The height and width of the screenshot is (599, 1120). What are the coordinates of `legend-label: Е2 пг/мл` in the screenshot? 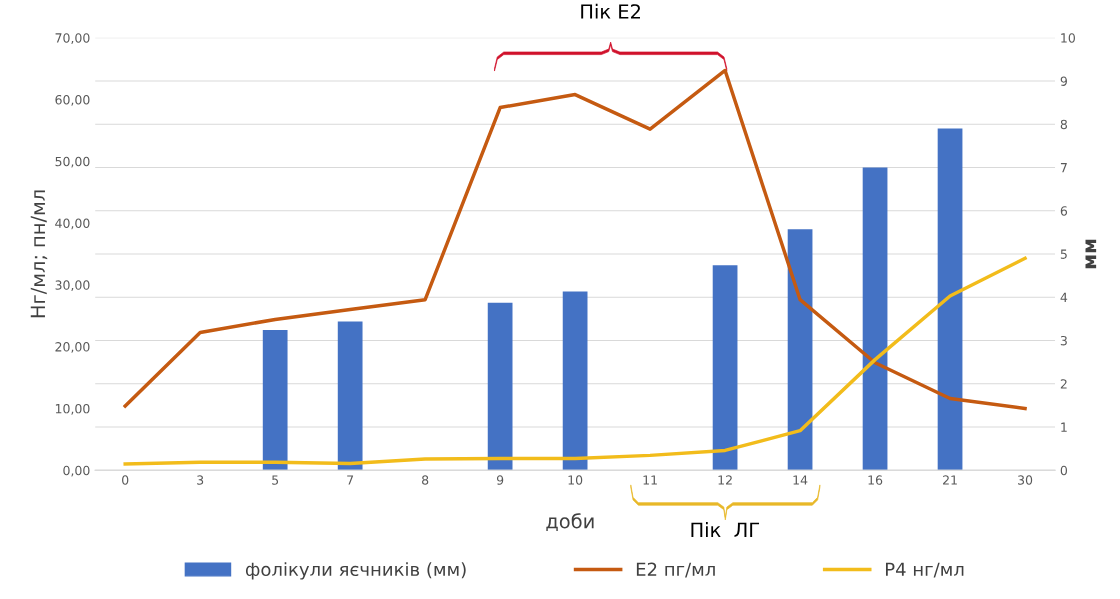 It's located at (675, 570).